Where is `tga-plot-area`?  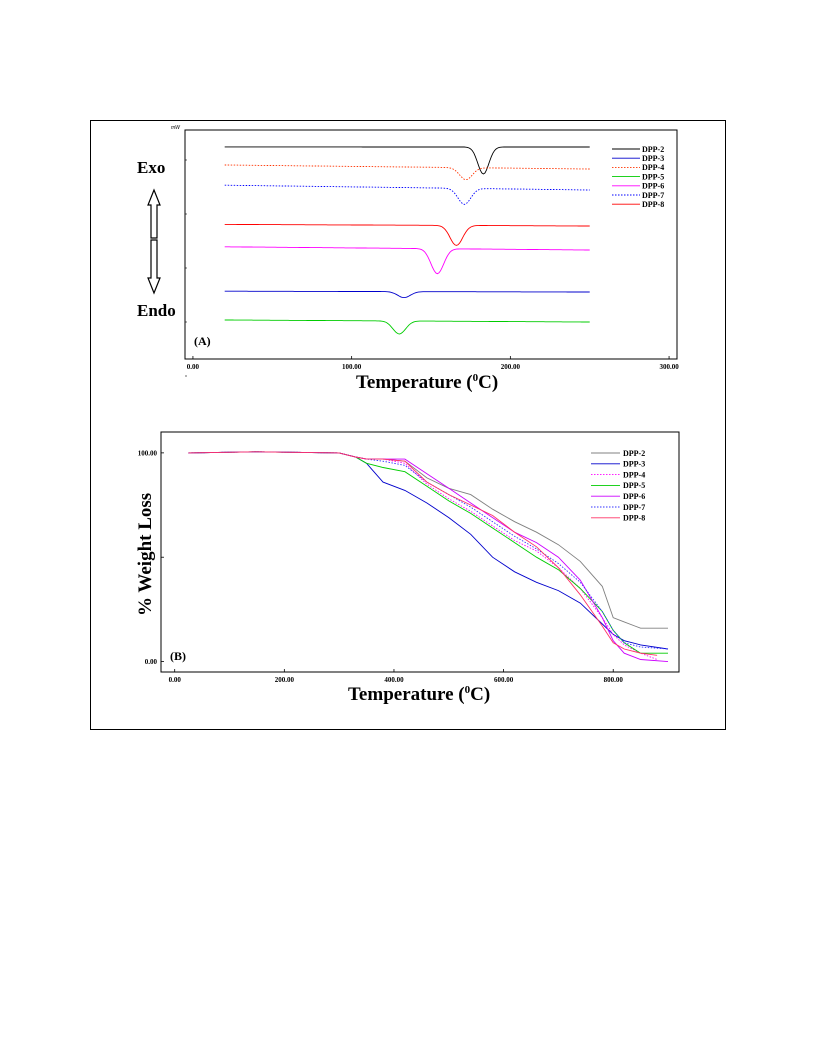
tga-plot-area is located at coordinates (420, 552).